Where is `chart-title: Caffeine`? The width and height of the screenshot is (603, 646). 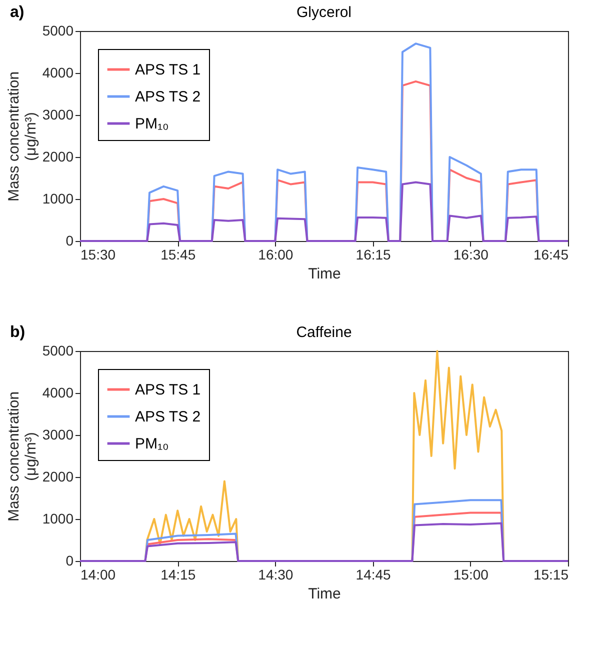
chart-title: Caffeine is located at coordinates (324, 332).